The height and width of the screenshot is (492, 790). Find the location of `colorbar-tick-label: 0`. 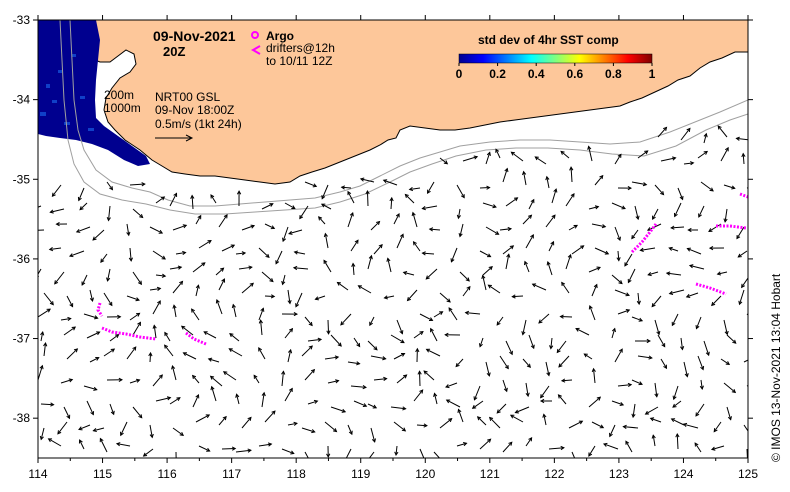

colorbar-tick-label: 0 is located at coordinates (459, 74).